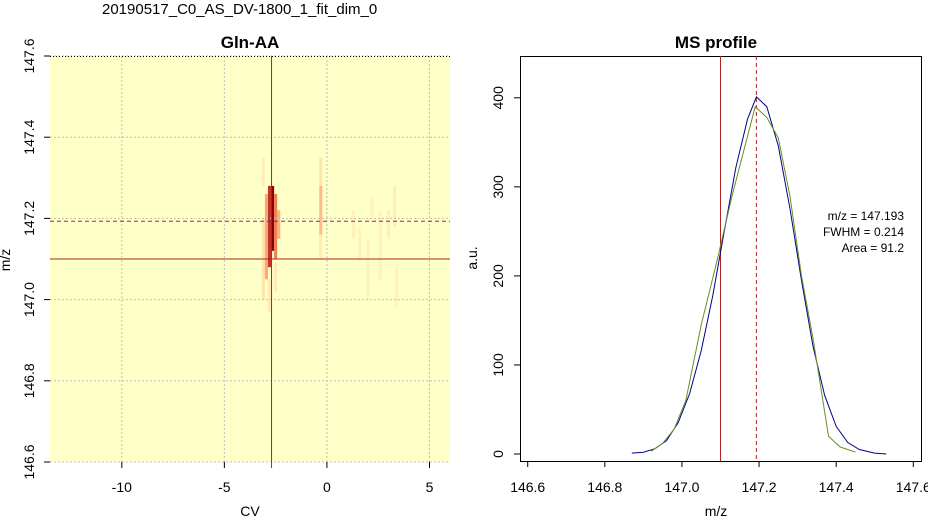  I want to click on heatmap-y-label: m/z, so click(6, 260).